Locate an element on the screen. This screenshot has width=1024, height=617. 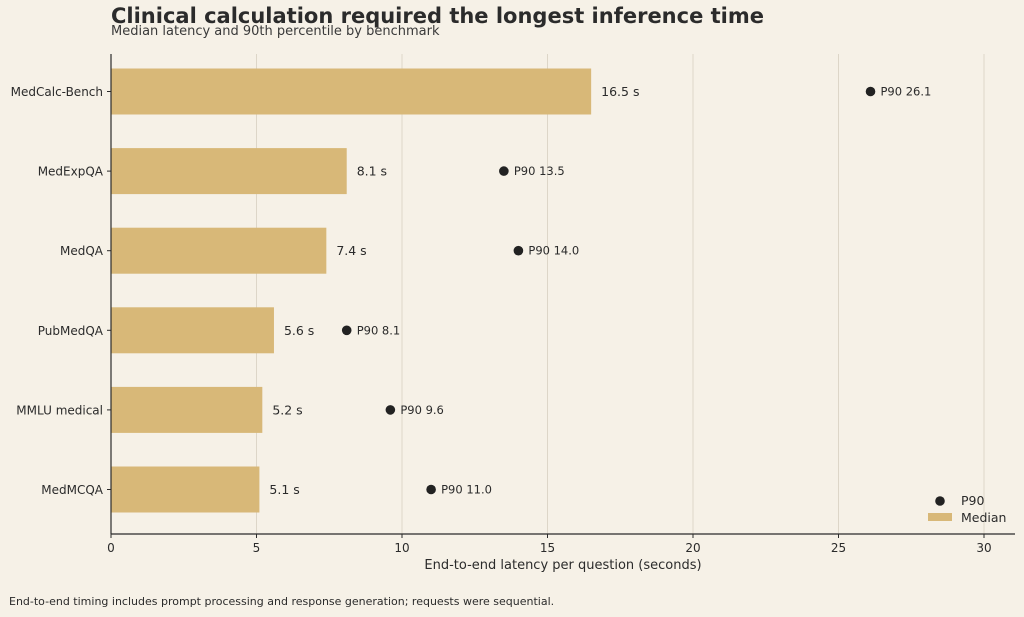
bar-value-label: 8.1 s is located at coordinates (372, 171).